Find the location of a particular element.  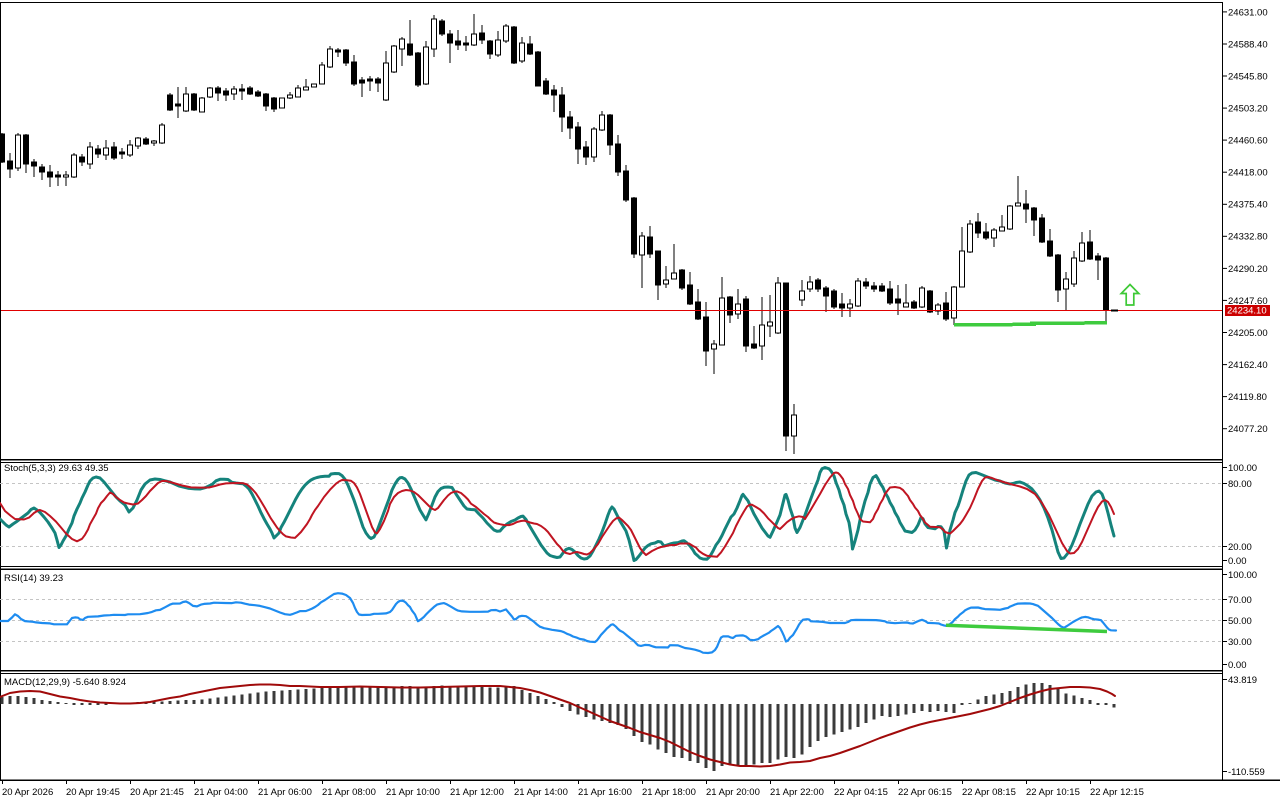

svg-text: 24545.80 is located at coordinates (1248, 76).